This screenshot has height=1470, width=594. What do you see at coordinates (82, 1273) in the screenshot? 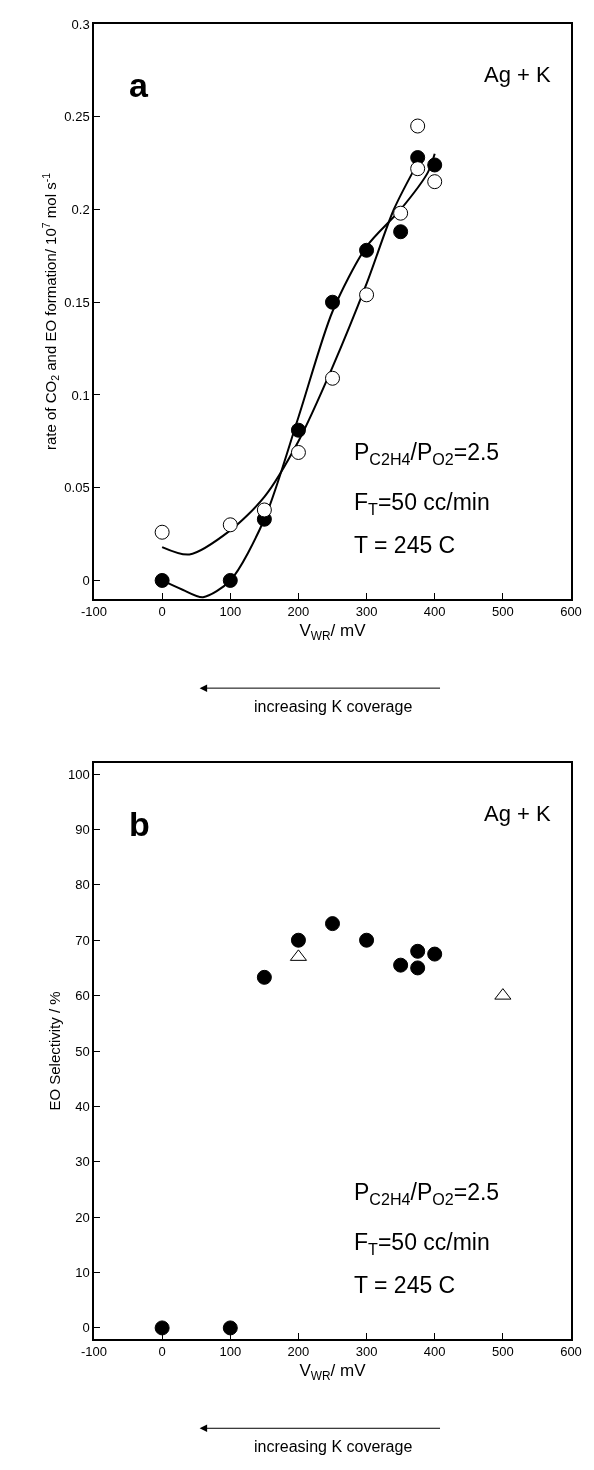
I see `y-tick-label: 10` at bounding box center [82, 1273].